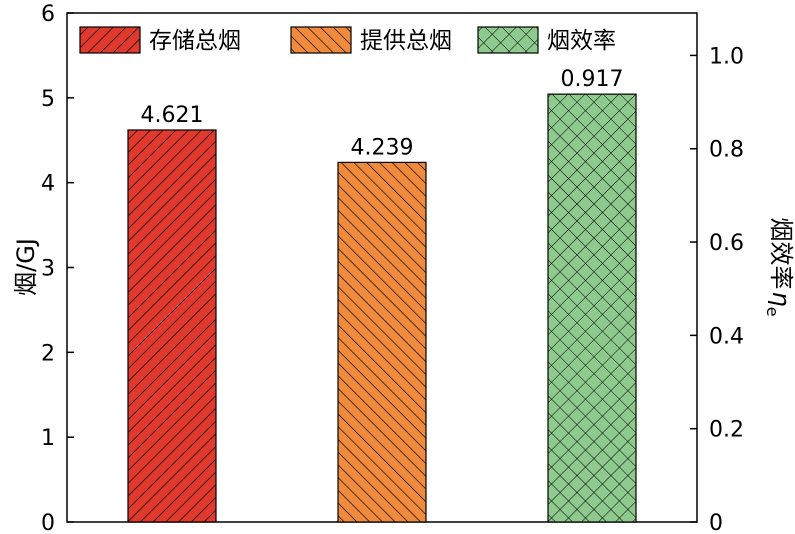 Image resolution: width=795 pixels, height=534 pixels. I want to click on legend: 存储总烟 提供总烟 烟效率, so click(347, 40).